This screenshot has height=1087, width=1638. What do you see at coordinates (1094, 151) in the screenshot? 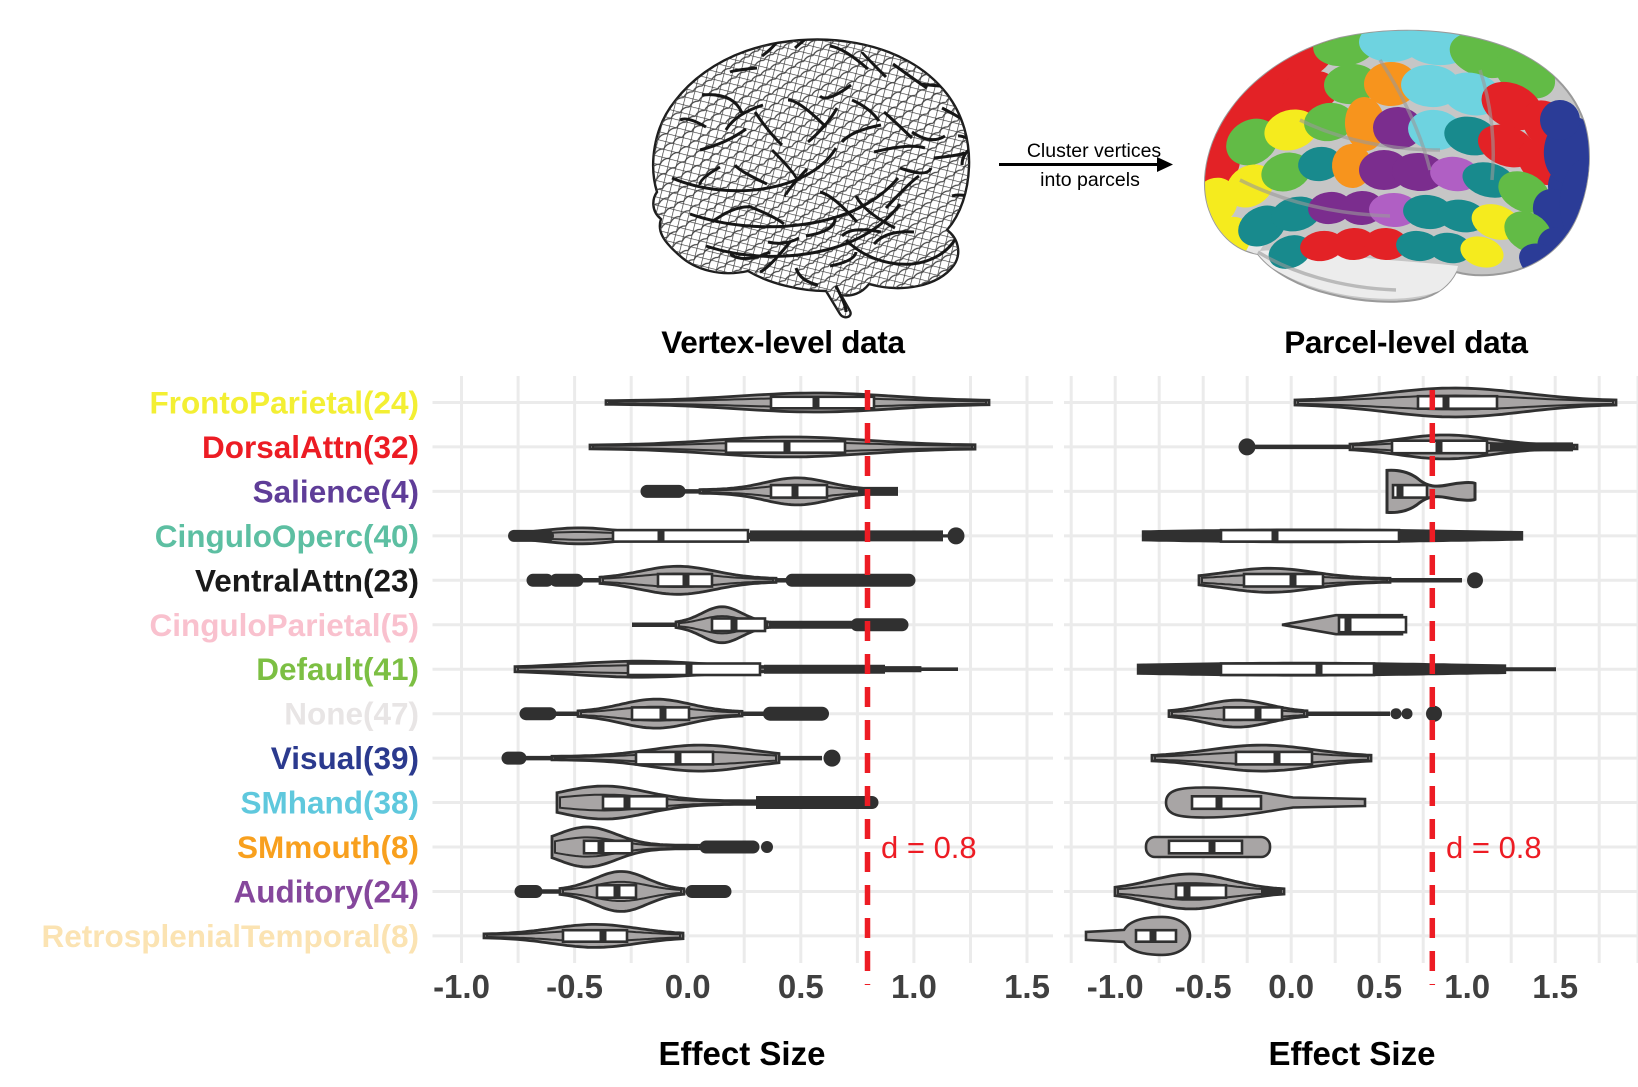
I see `svg-text: Cluster vertices` at bounding box center [1094, 151].